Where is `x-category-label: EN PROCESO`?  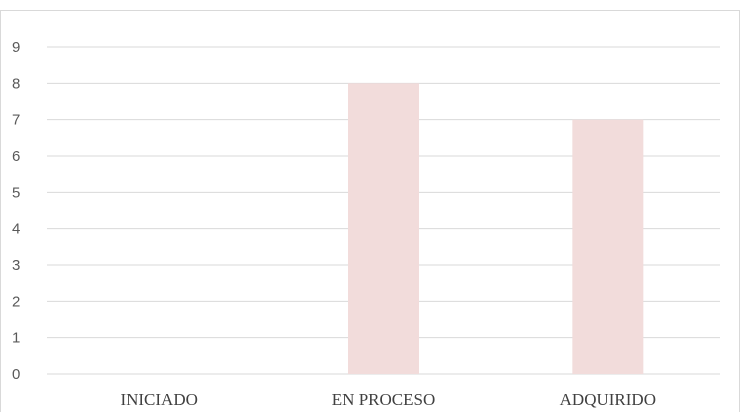 x-category-label: EN PROCESO is located at coordinates (383, 399).